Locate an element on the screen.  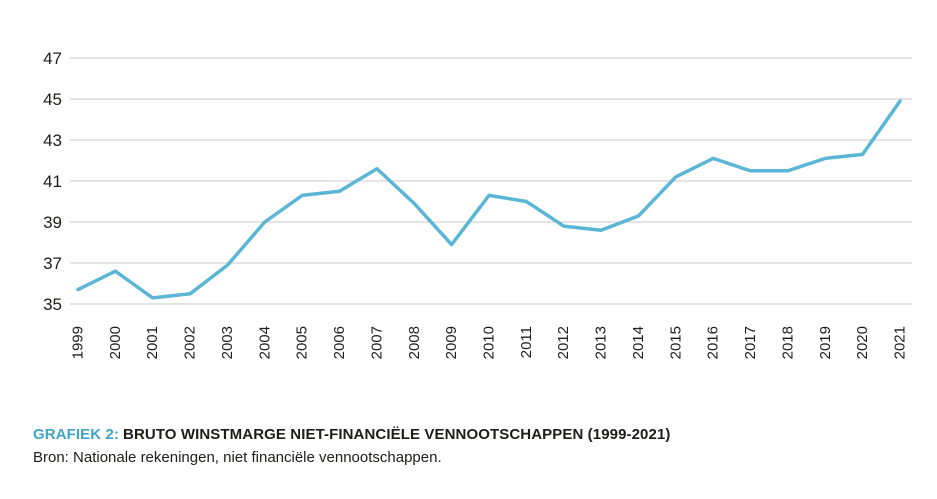
y-axis-tick-label: 35 is located at coordinates (52, 304).